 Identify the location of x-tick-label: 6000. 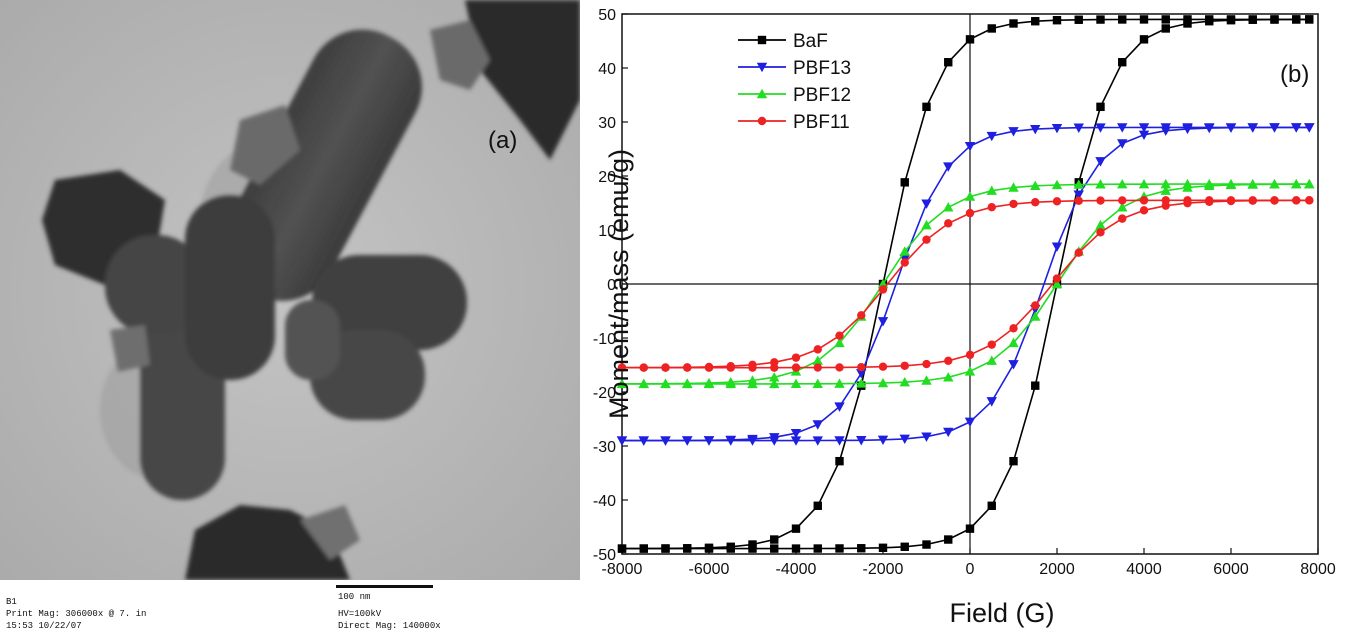
(1231, 569).